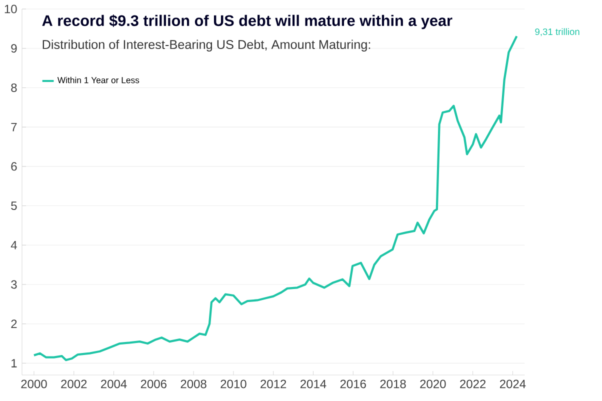 Image resolution: width=602 pixels, height=401 pixels. What do you see at coordinates (34, 384) in the screenshot?
I see `x-tick-label: 2000` at bounding box center [34, 384].